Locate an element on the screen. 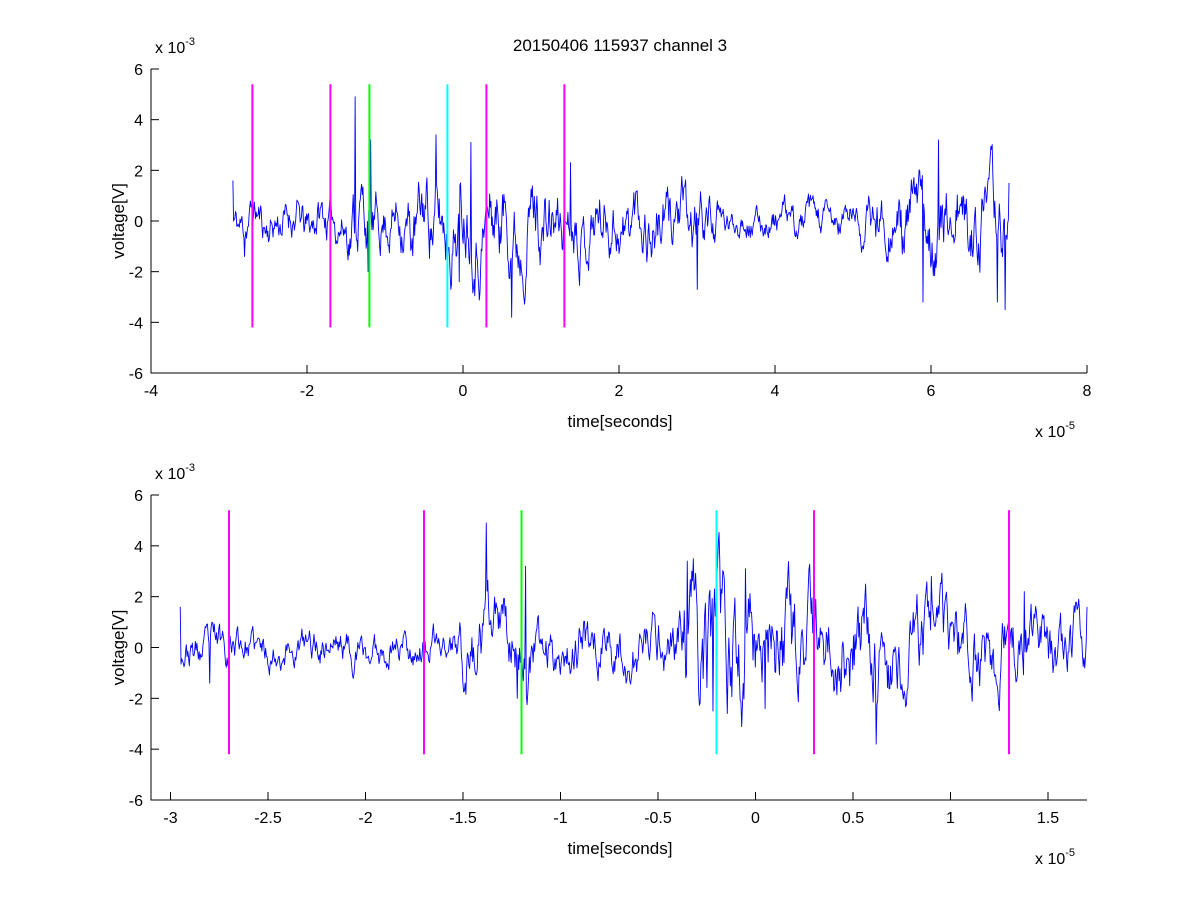 This screenshot has width=1200, height=900. x-tick-label: -1 is located at coordinates (560, 818).